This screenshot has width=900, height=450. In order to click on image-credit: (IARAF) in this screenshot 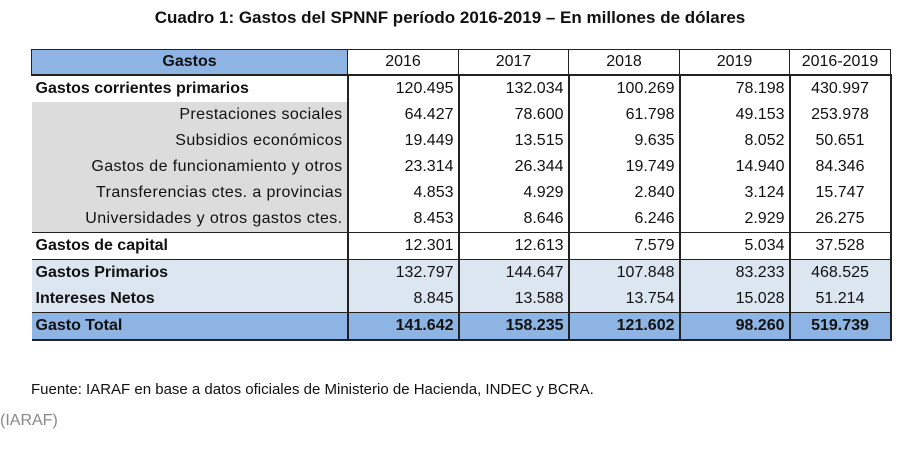, I will do `click(29, 420)`.